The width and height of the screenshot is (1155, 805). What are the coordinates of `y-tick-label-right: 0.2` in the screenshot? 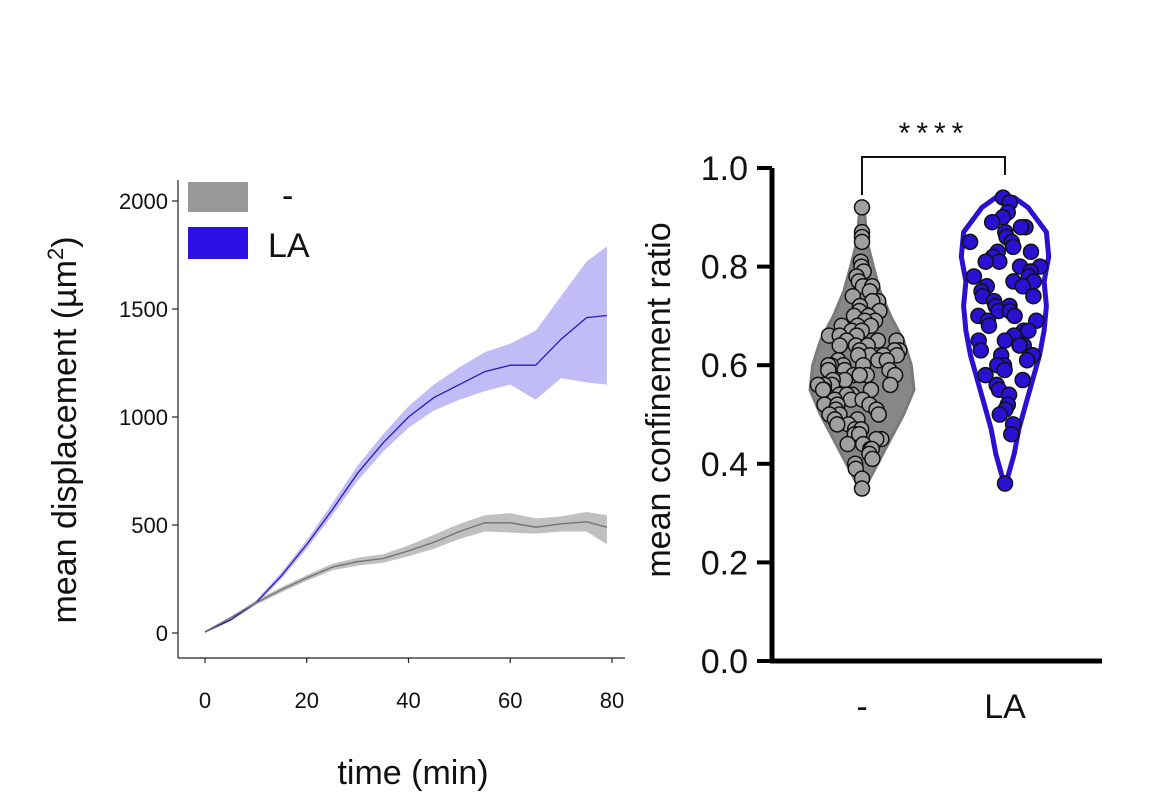 It's located at (724, 563).